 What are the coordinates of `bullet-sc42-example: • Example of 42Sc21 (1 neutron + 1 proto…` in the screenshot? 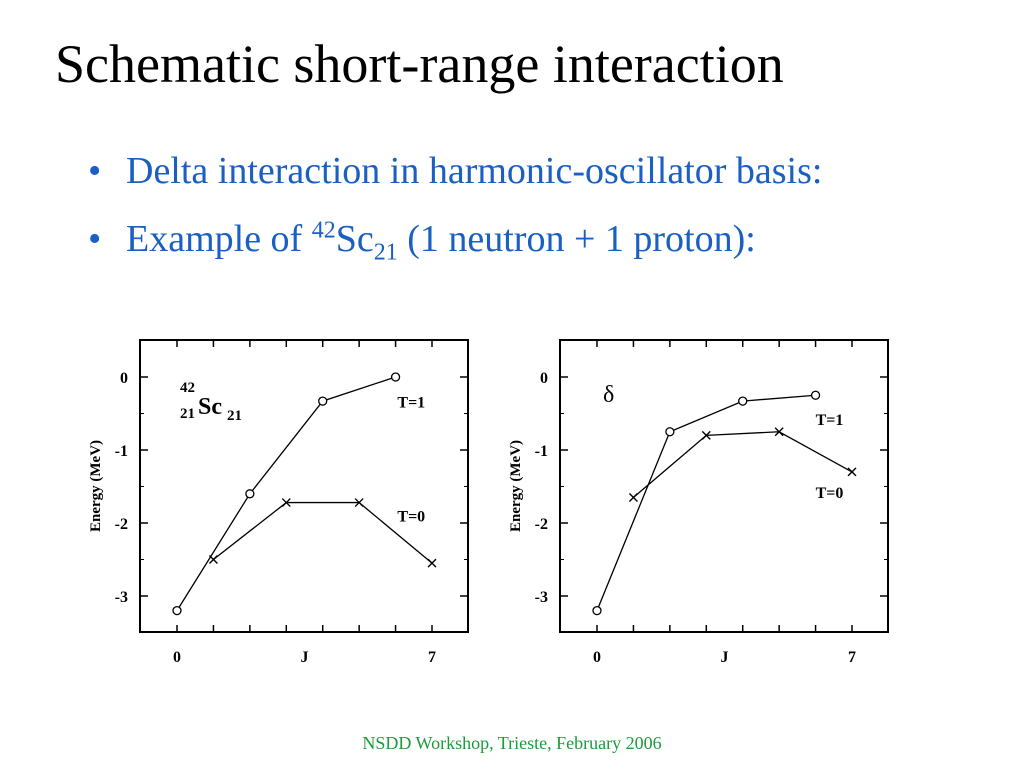 It's located at (455, 240).